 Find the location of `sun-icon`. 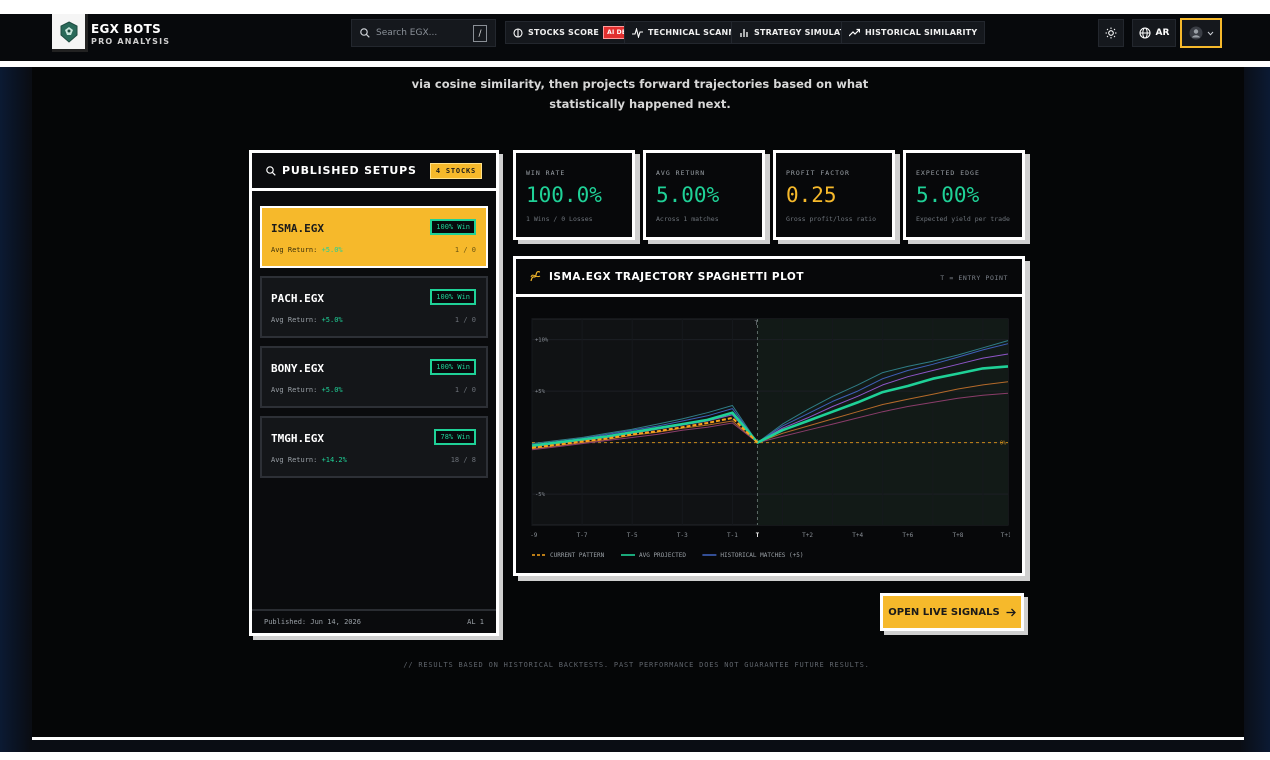

sun-icon is located at coordinates (1111, 33).